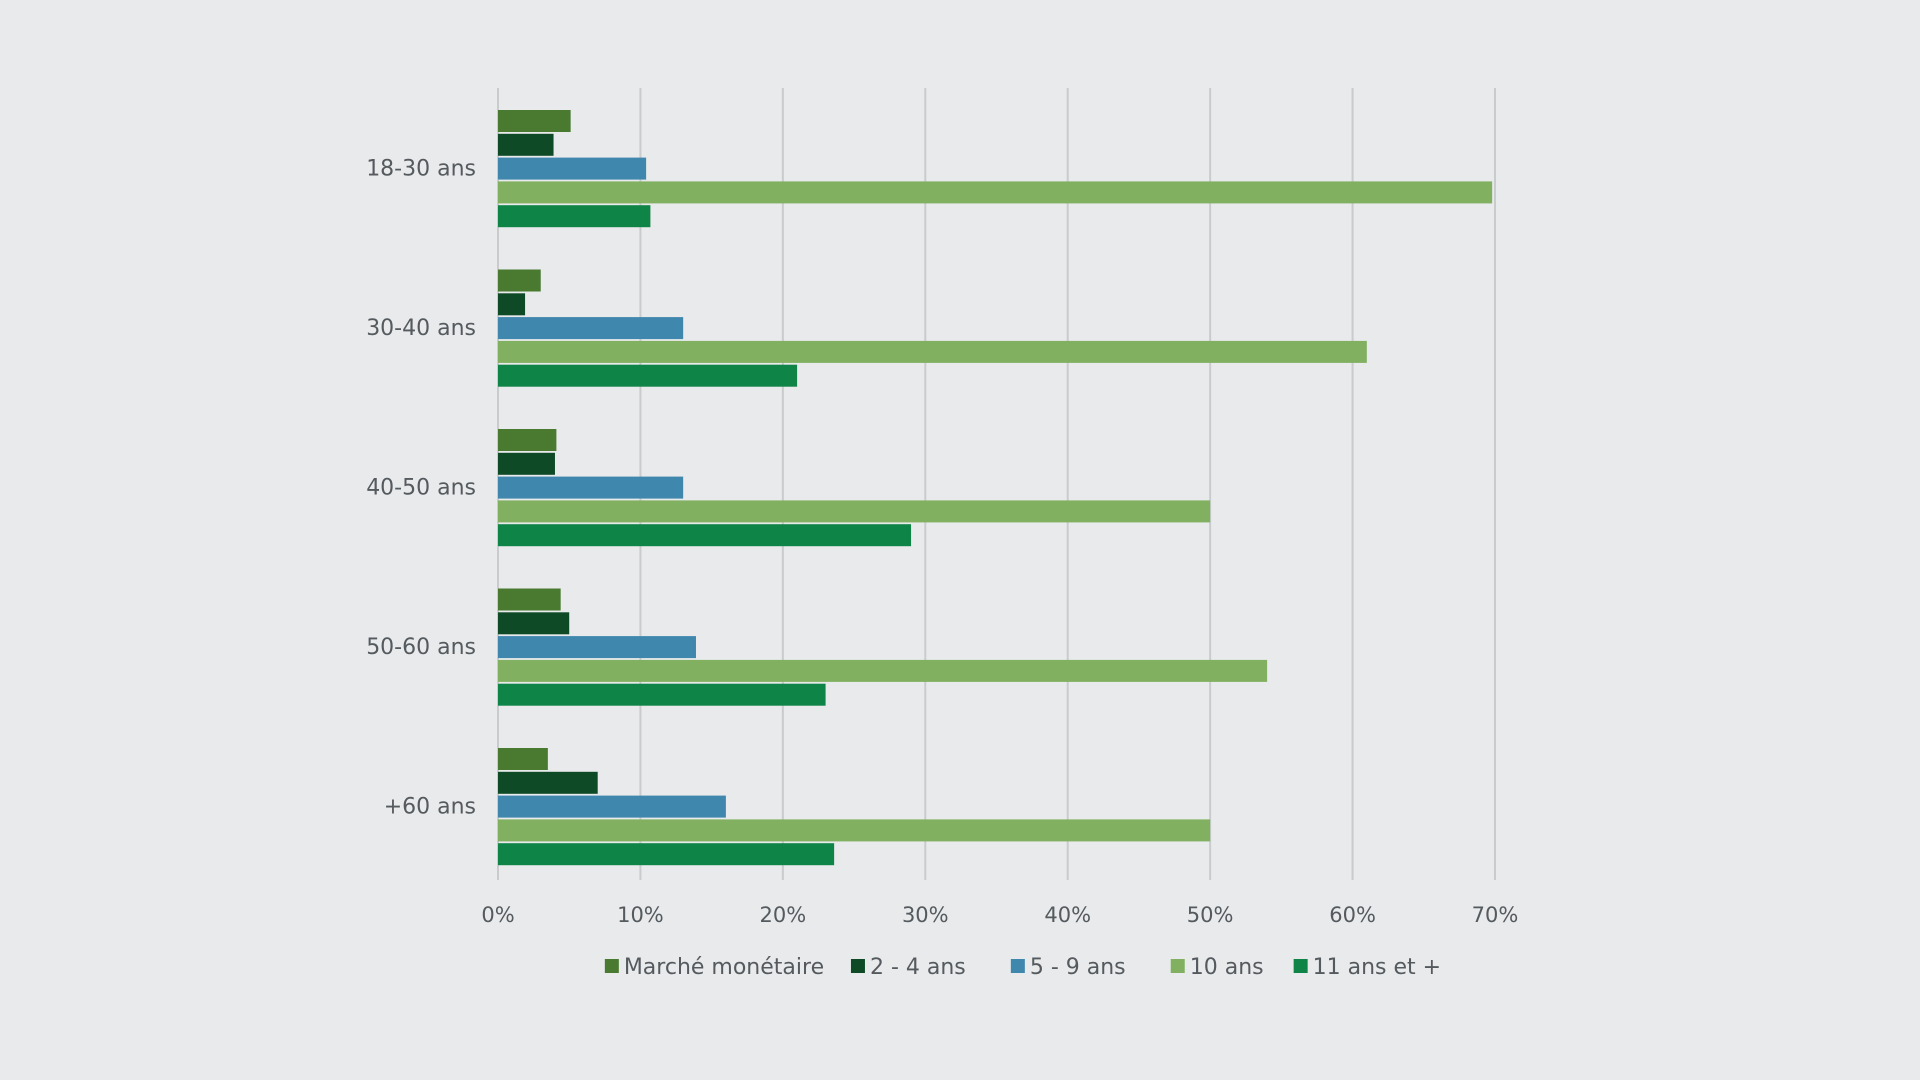 This screenshot has height=1080, width=1920. Describe the element at coordinates (430, 807) in the screenshot. I see `category-label-4: +60 ans` at that location.